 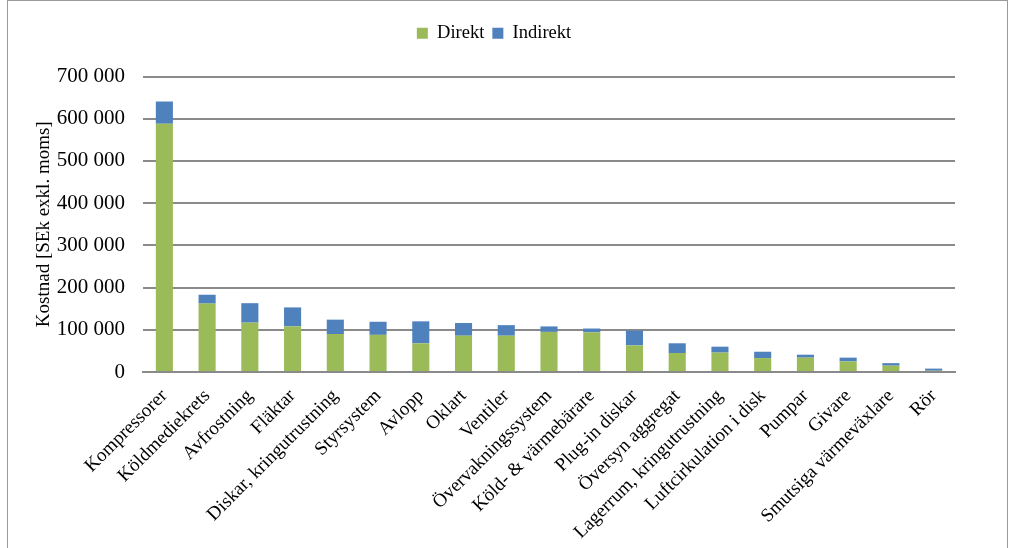 What do you see at coordinates (90, 201) in the screenshot?
I see `y-tick-label: 400 000` at bounding box center [90, 201].